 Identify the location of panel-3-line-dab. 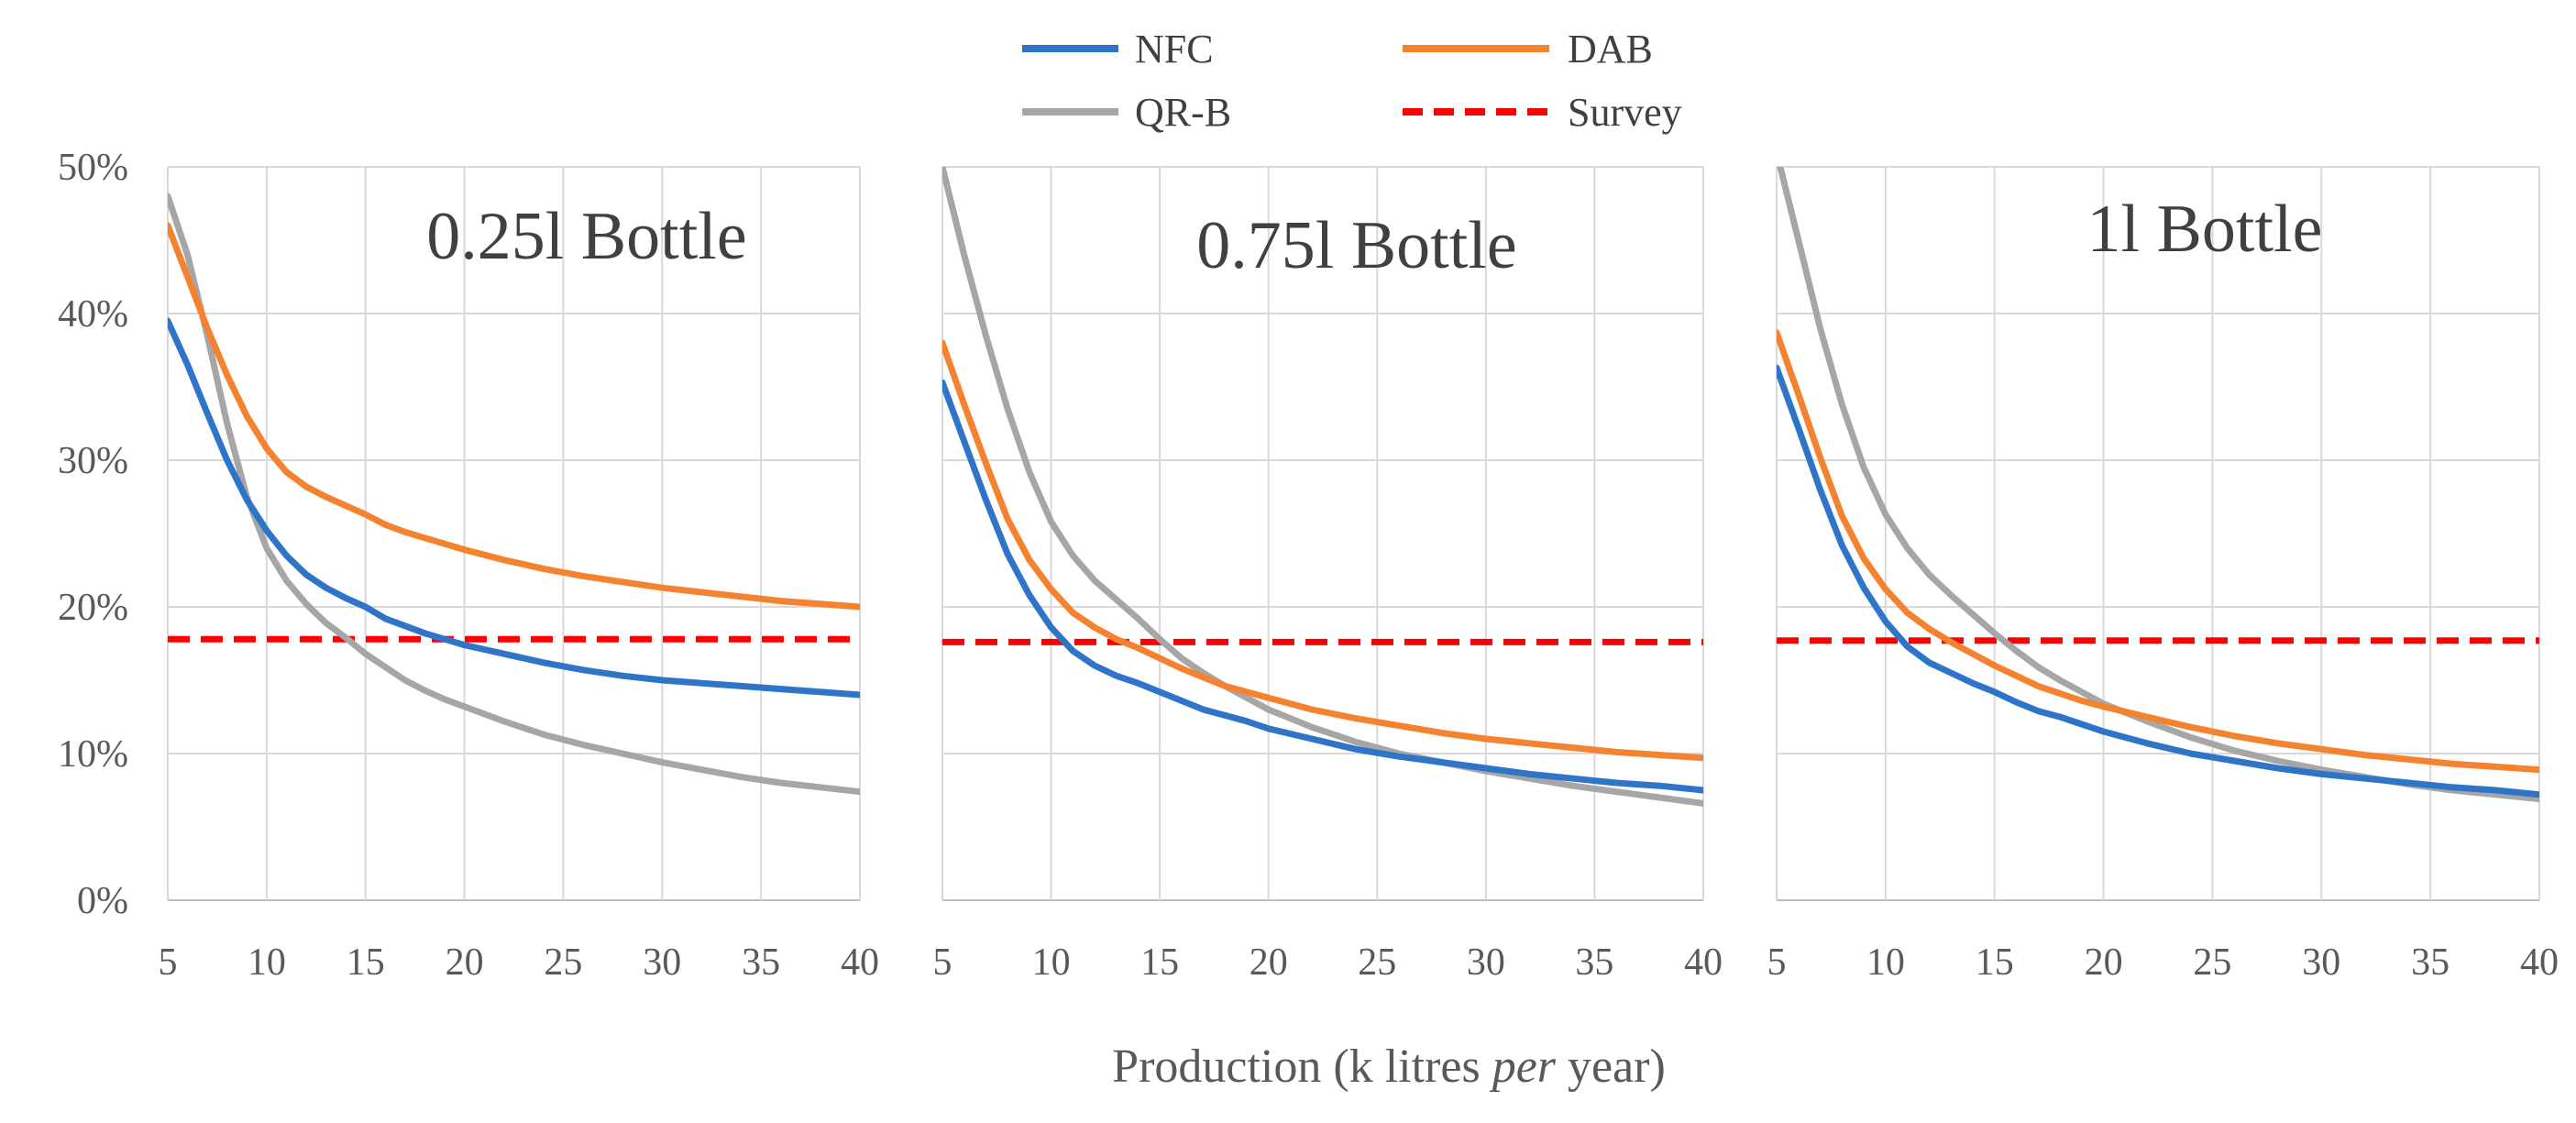
(2158, 552).